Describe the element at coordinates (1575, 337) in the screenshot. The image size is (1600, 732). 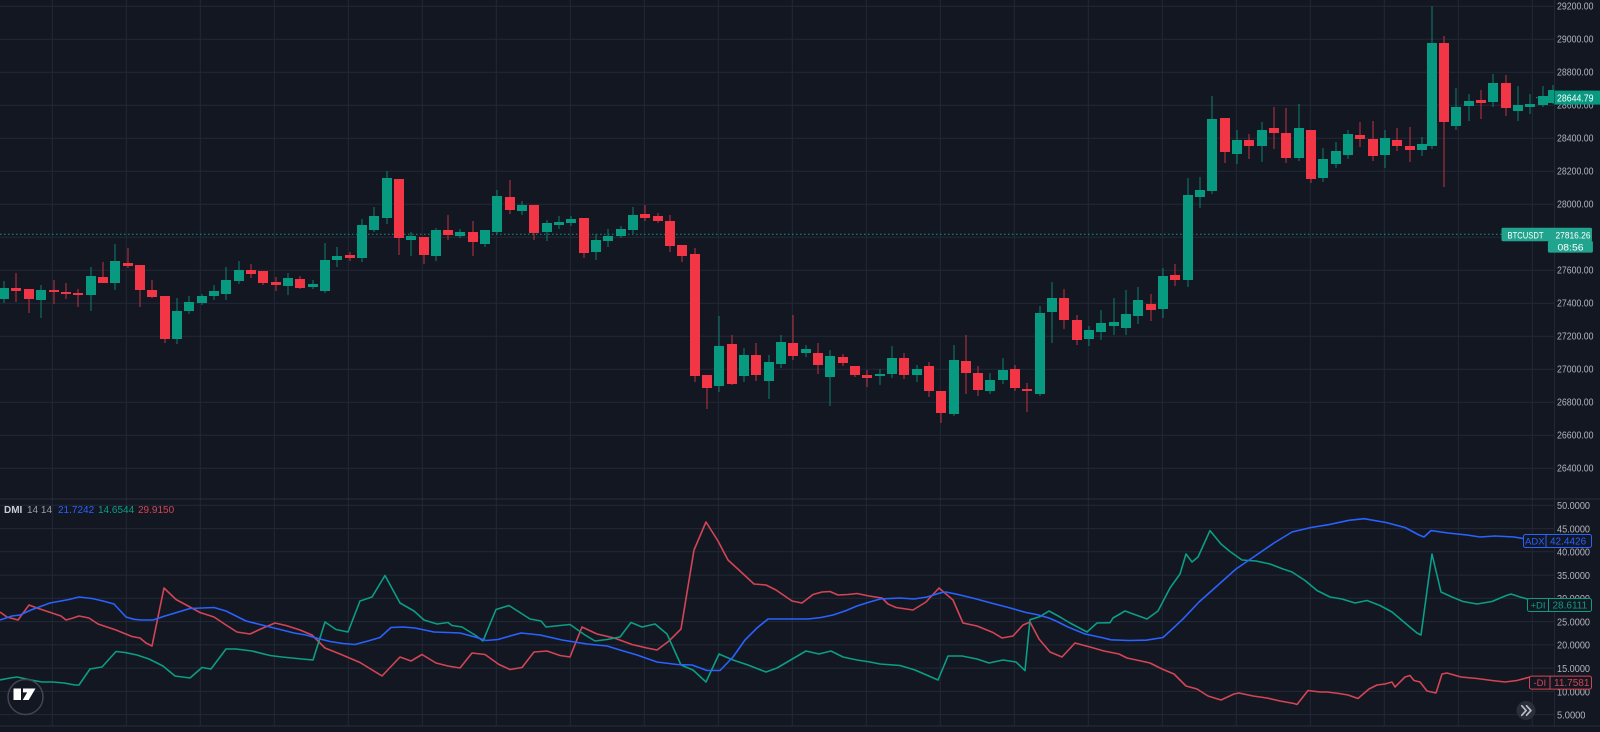
I see `svg-text: 27200.00` at that location.